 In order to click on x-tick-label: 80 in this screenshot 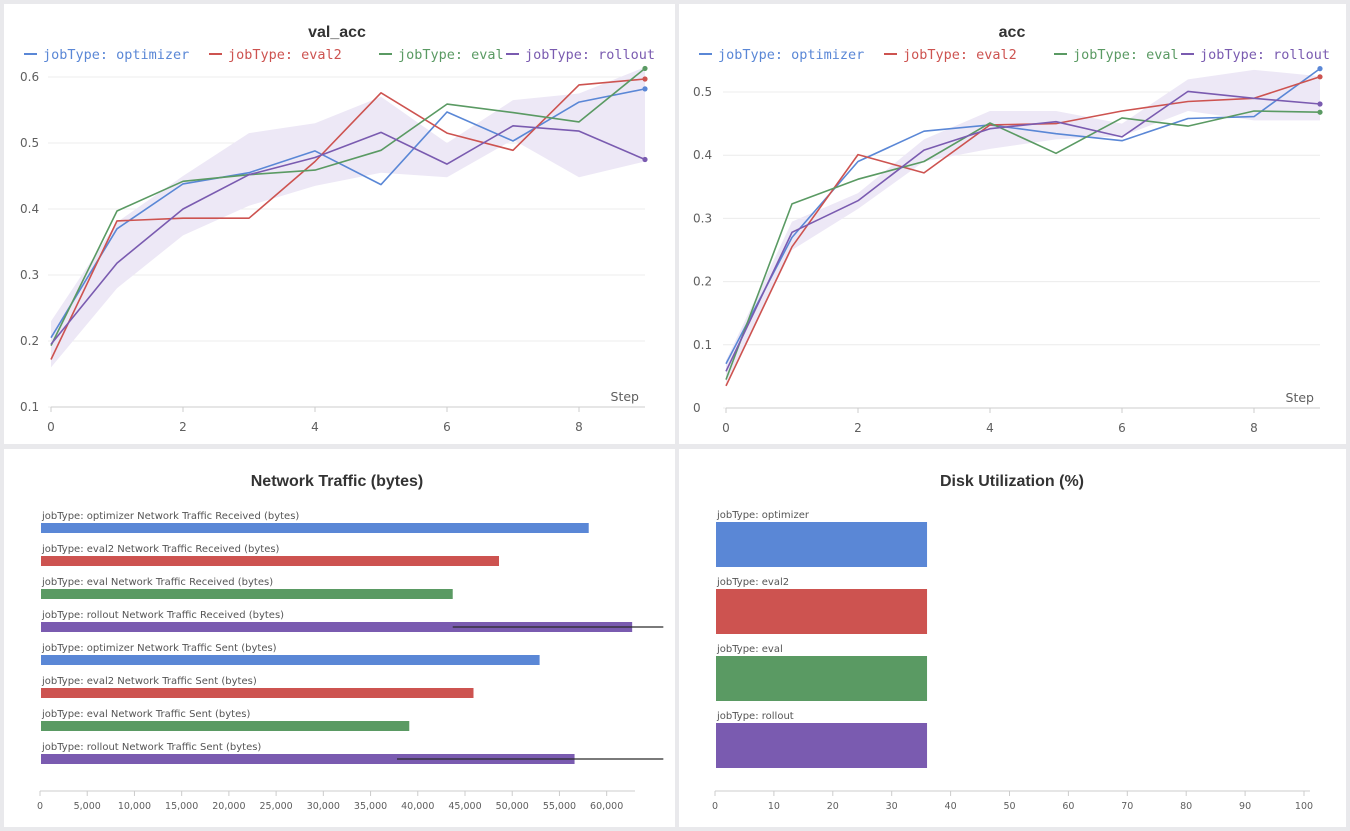, I will do `click(1186, 806)`.